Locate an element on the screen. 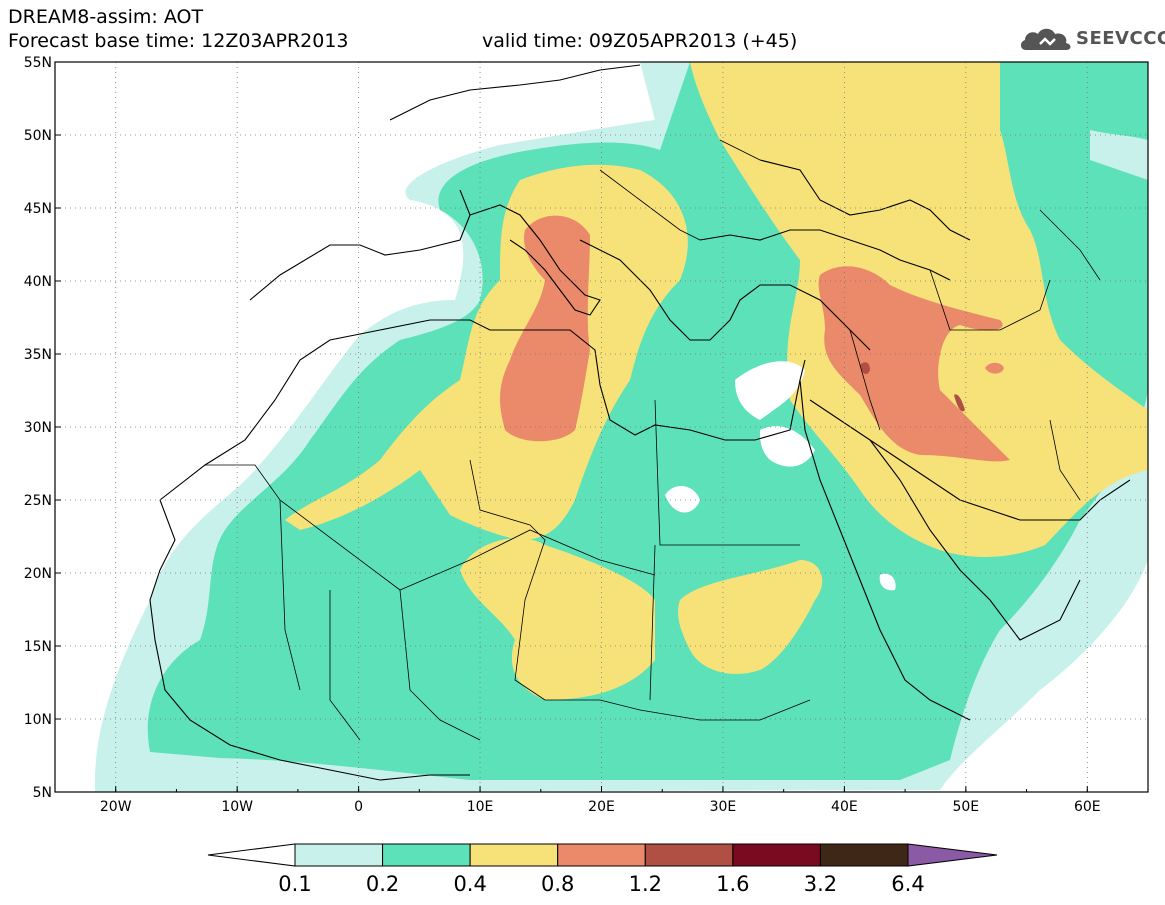 The width and height of the screenshot is (1165, 905). lon-label: 20W is located at coordinates (116, 807).